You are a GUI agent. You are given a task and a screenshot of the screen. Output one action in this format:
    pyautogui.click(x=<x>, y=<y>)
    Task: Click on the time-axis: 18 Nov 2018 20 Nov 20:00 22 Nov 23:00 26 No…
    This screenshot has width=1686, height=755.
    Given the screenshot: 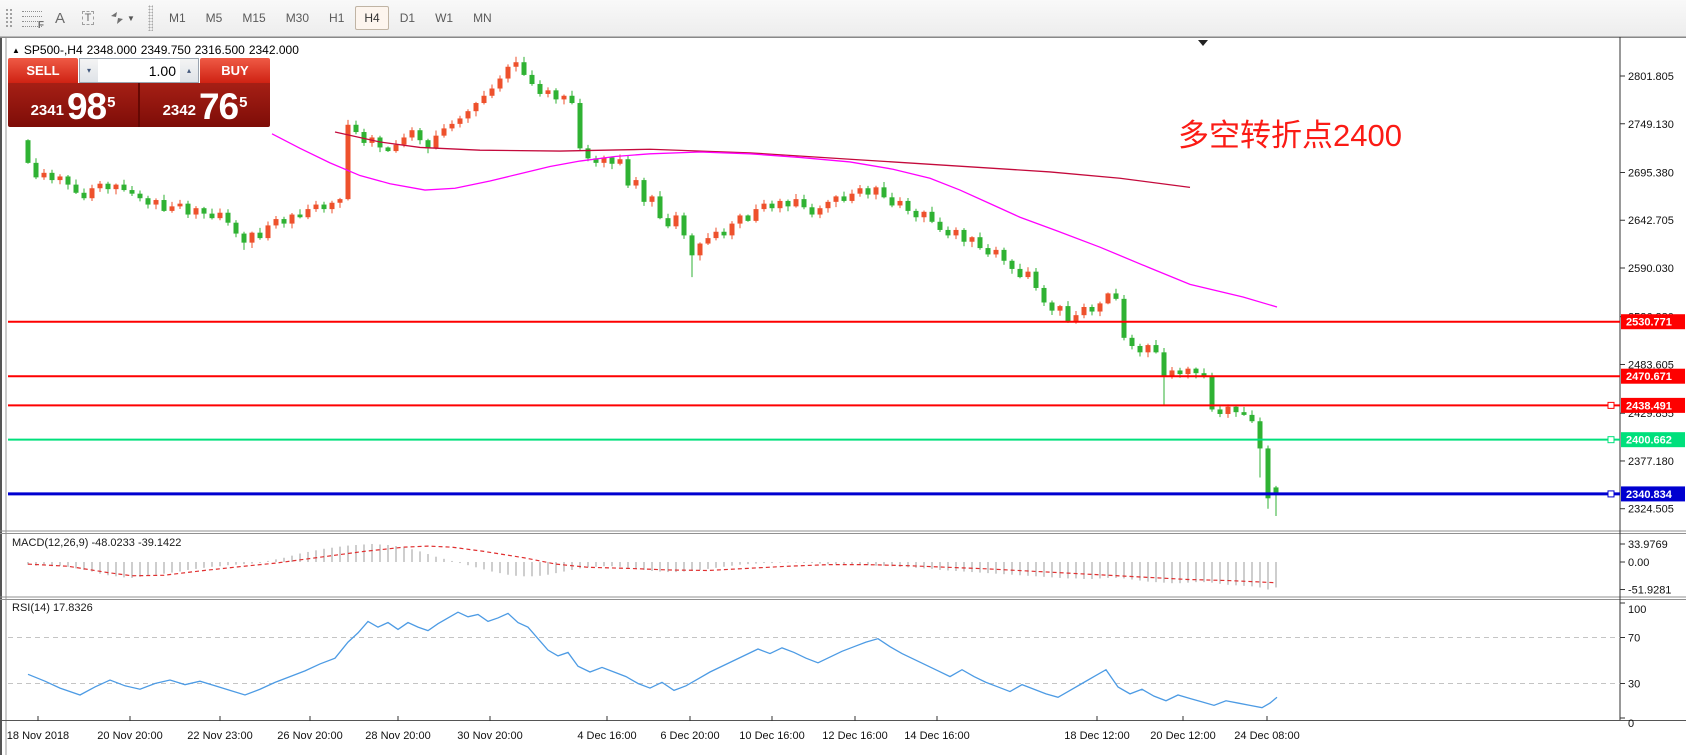 What is the action you would take?
    pyautogui.click(x=653, y=729)
    